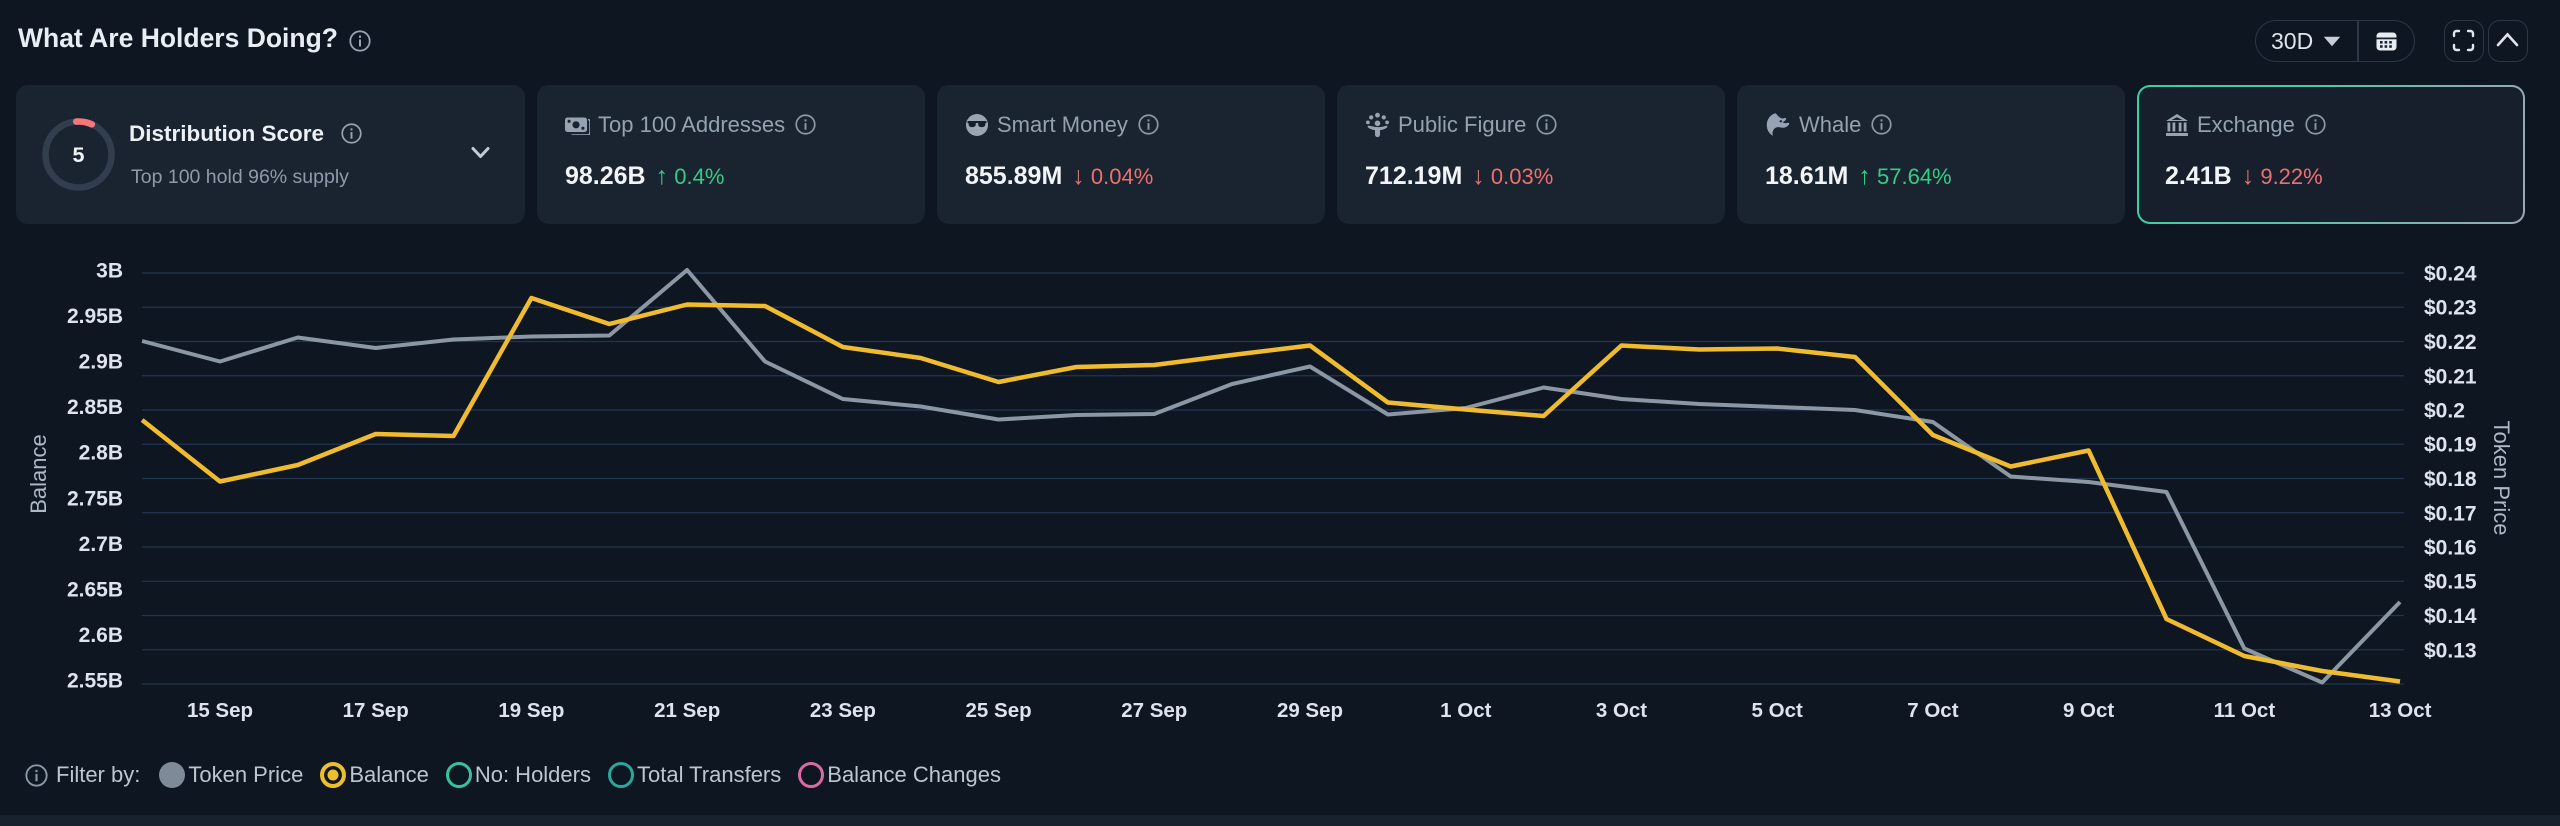 This screenshot has height=826, width=2560. I want to click on svg-text: 2.6B, so click(101, 635).